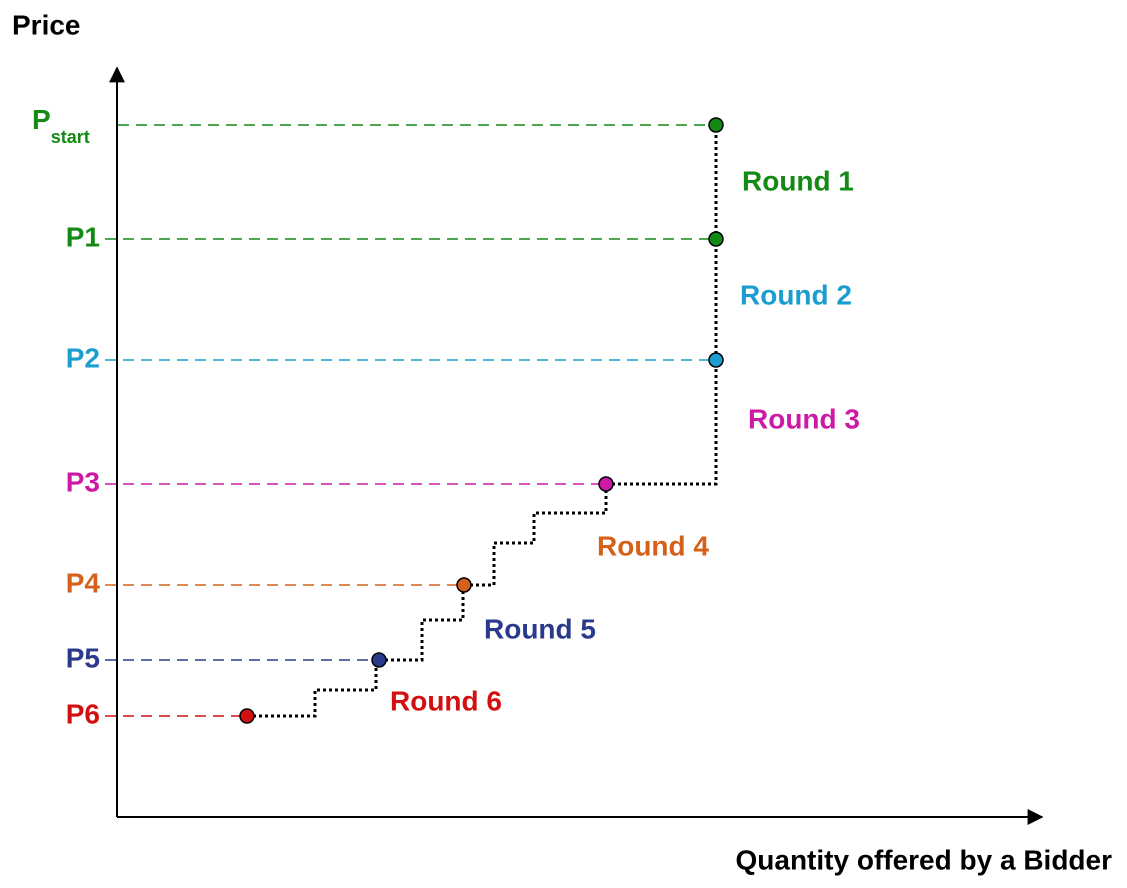 The width and height of the screenshot is (1127, 888). I want to click on x-axis-label: Quantity offered by a Bidder, so click(924, 859).